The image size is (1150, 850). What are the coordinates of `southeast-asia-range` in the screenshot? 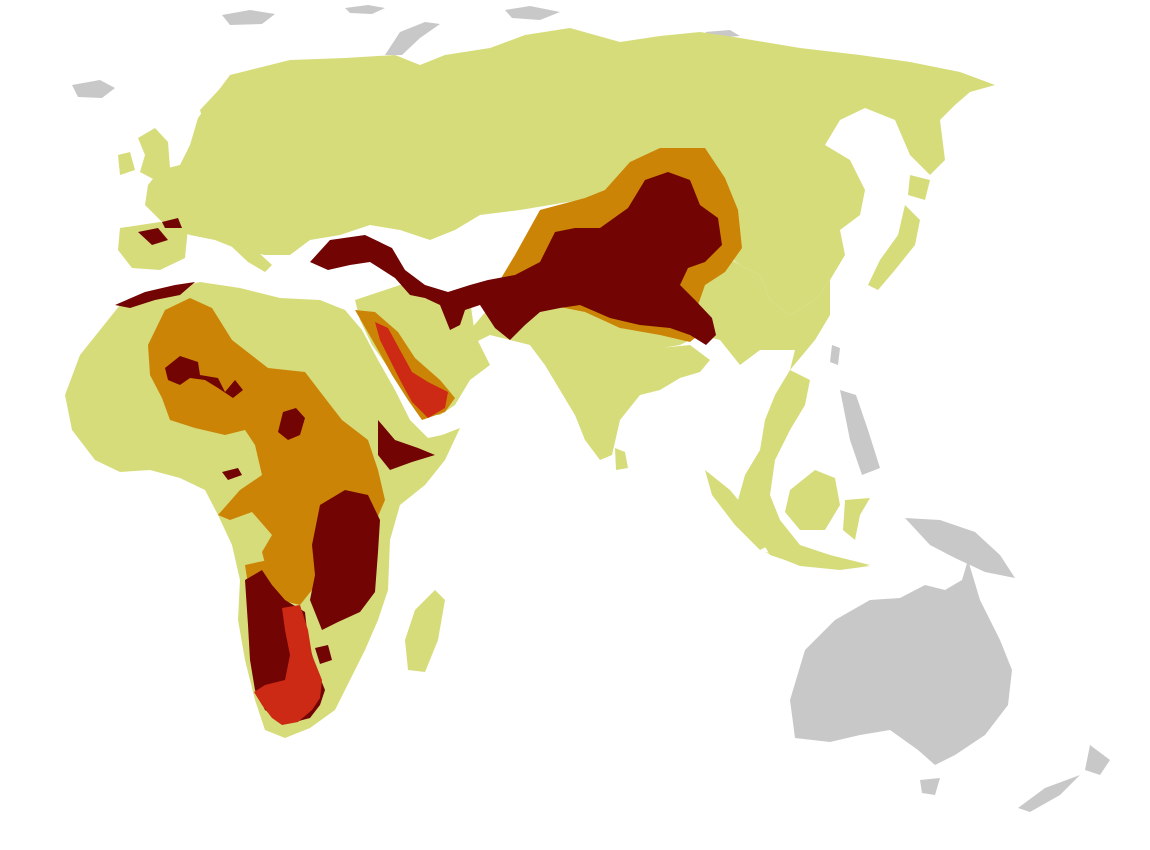 It's located at (670, 404).